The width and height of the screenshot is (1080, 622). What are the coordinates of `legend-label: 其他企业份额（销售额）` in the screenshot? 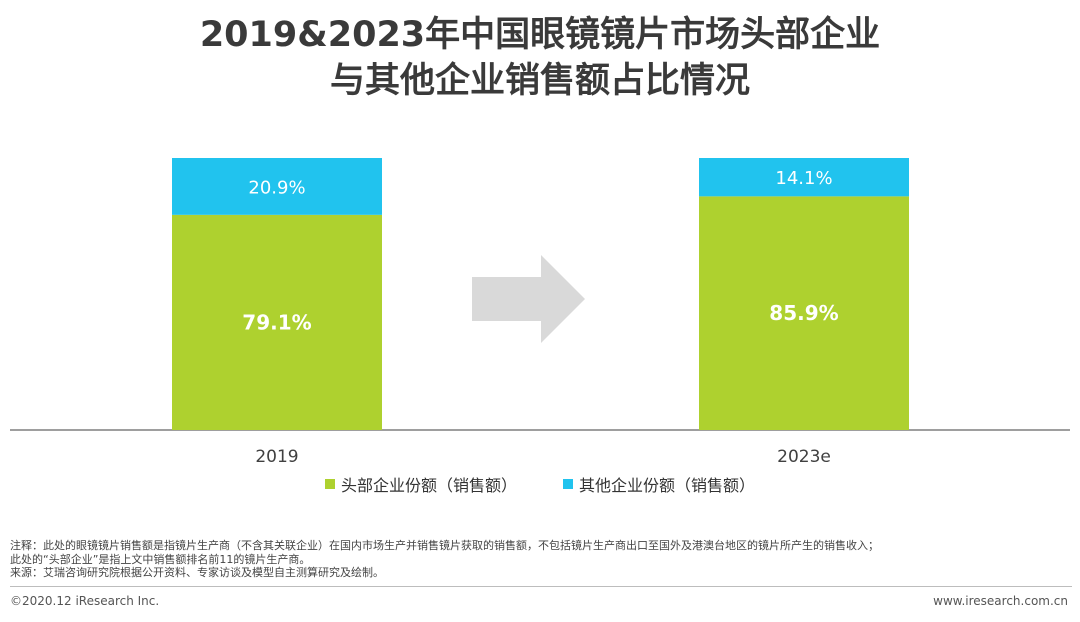 It's located at (667, 485).